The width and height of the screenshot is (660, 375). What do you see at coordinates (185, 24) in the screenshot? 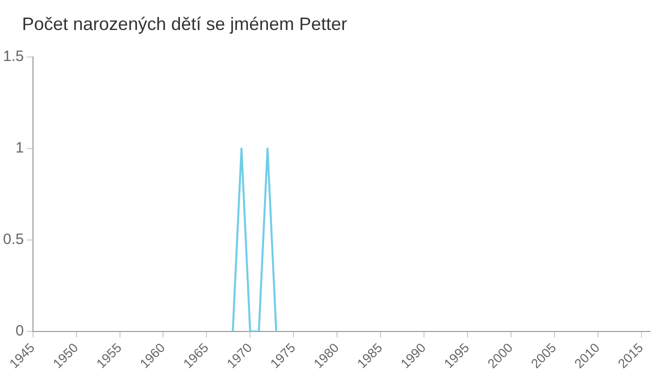
I see `chart-title: Počet narozených dětí se jménem Petter` at bounding box center [185, 24].